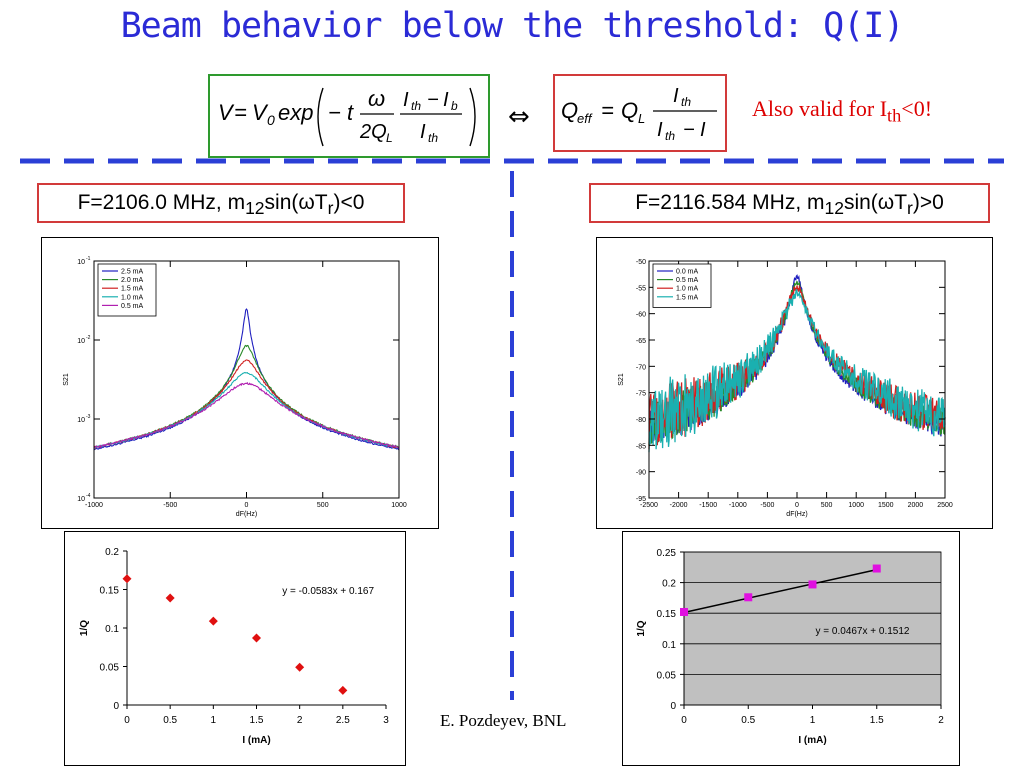 Image resolution: width=1024 pixels, height=770 pixels. Describe the element at coordinates (246, 415) in the screenshot. I see `series-line-0-5-mA` at that location.